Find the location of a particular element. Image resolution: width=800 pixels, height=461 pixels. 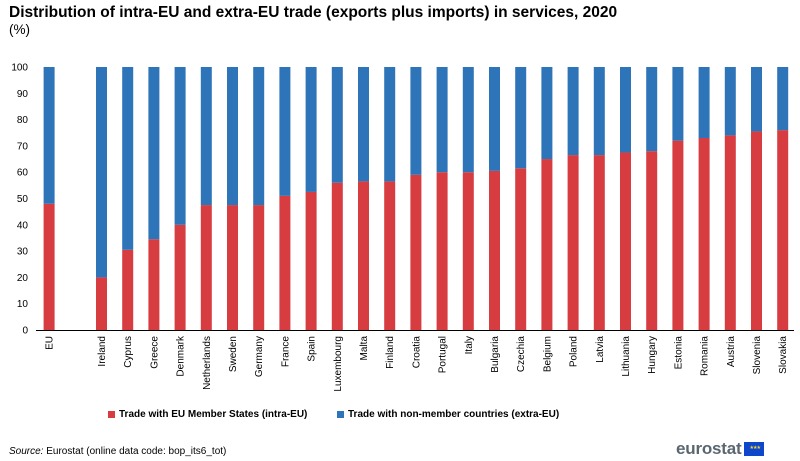

bar-extra-croatia is located at coordinates (416, 121).